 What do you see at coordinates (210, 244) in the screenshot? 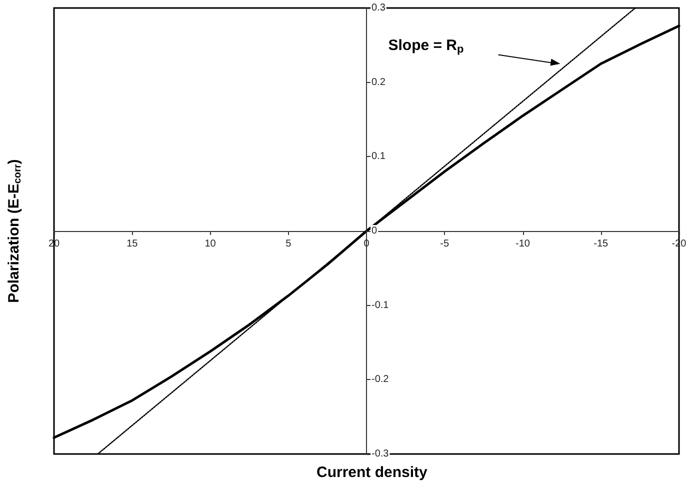
I see `x-tick-label: 10` at bounding box center [210, 244].